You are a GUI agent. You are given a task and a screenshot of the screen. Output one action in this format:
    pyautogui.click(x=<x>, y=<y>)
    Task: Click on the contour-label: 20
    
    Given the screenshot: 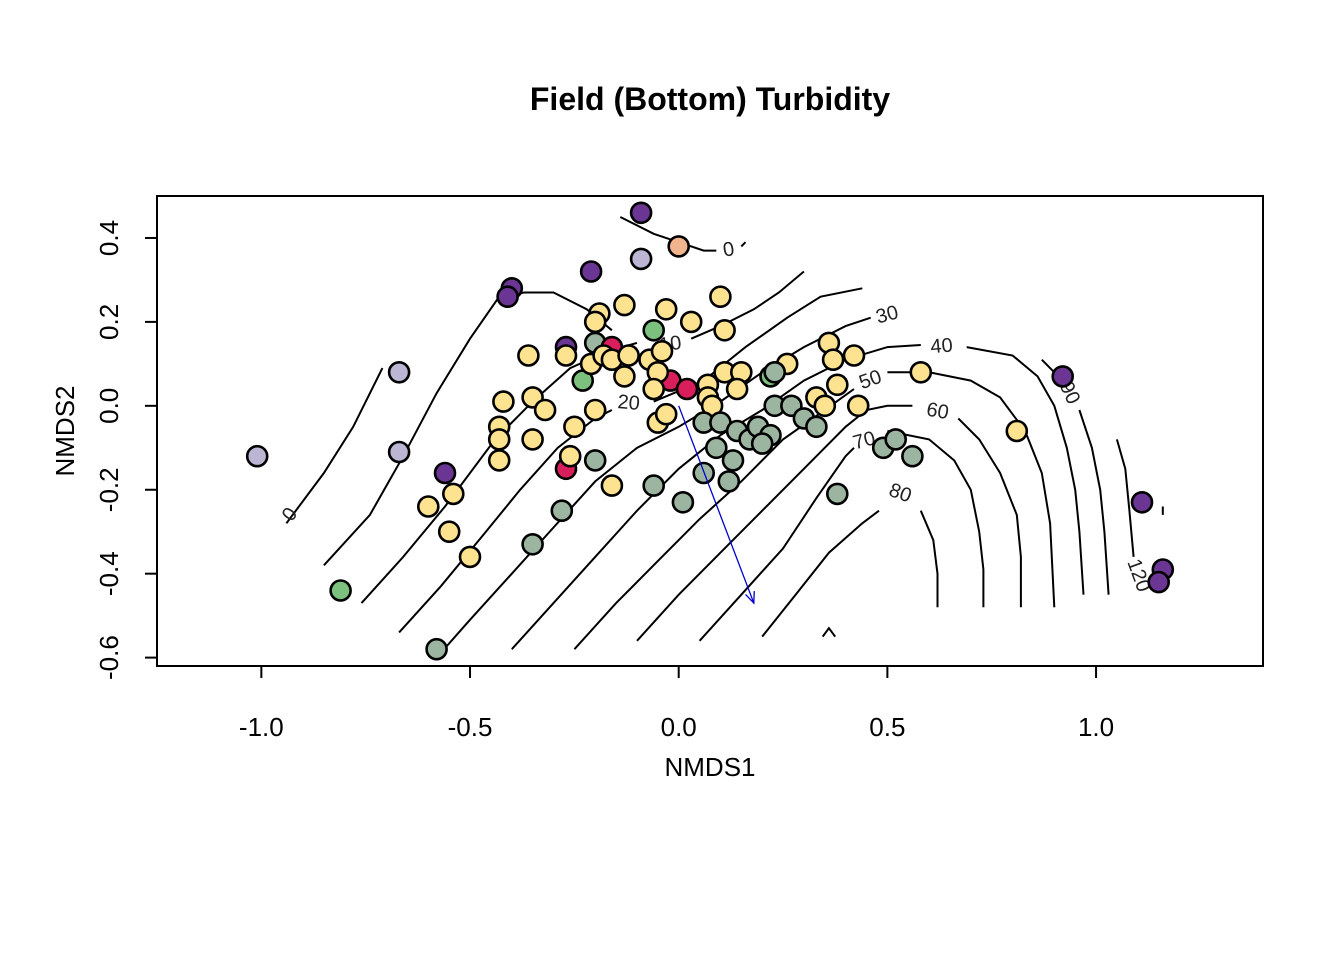 What is the action you would take?
    pyautogui.click(x=629, y=403)
    